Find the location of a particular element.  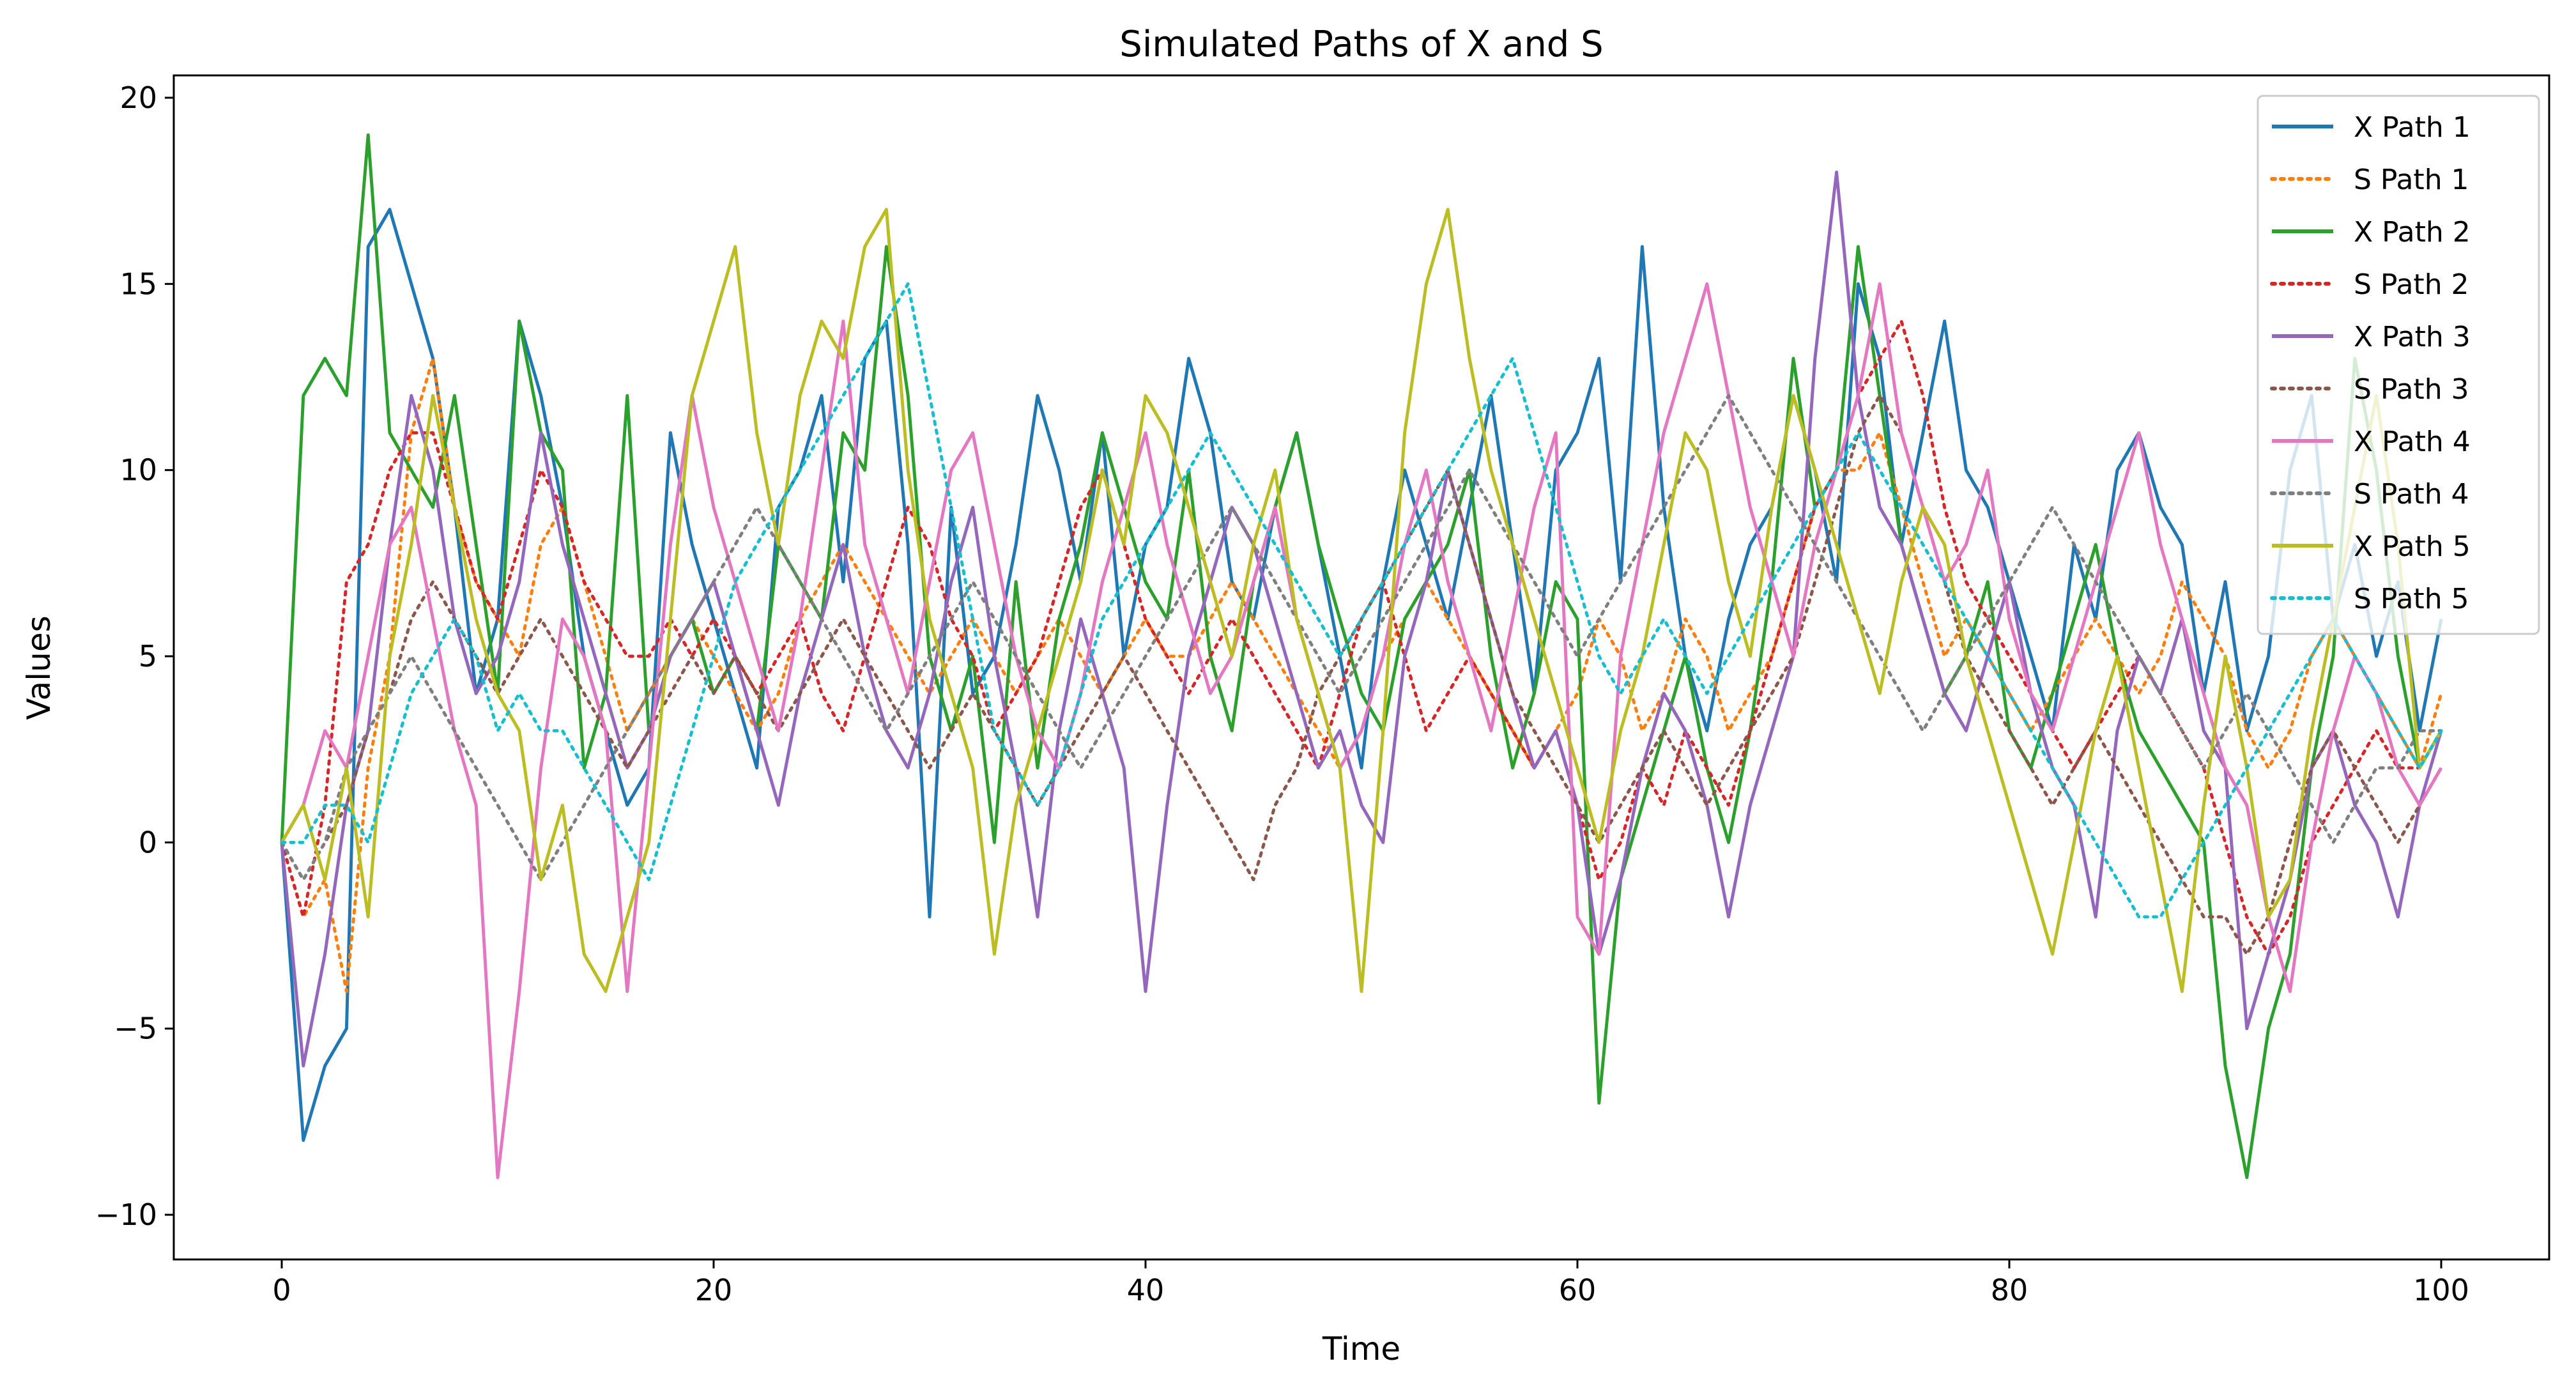

x-tick-label: 20 is located at coordinates (714, 1290).